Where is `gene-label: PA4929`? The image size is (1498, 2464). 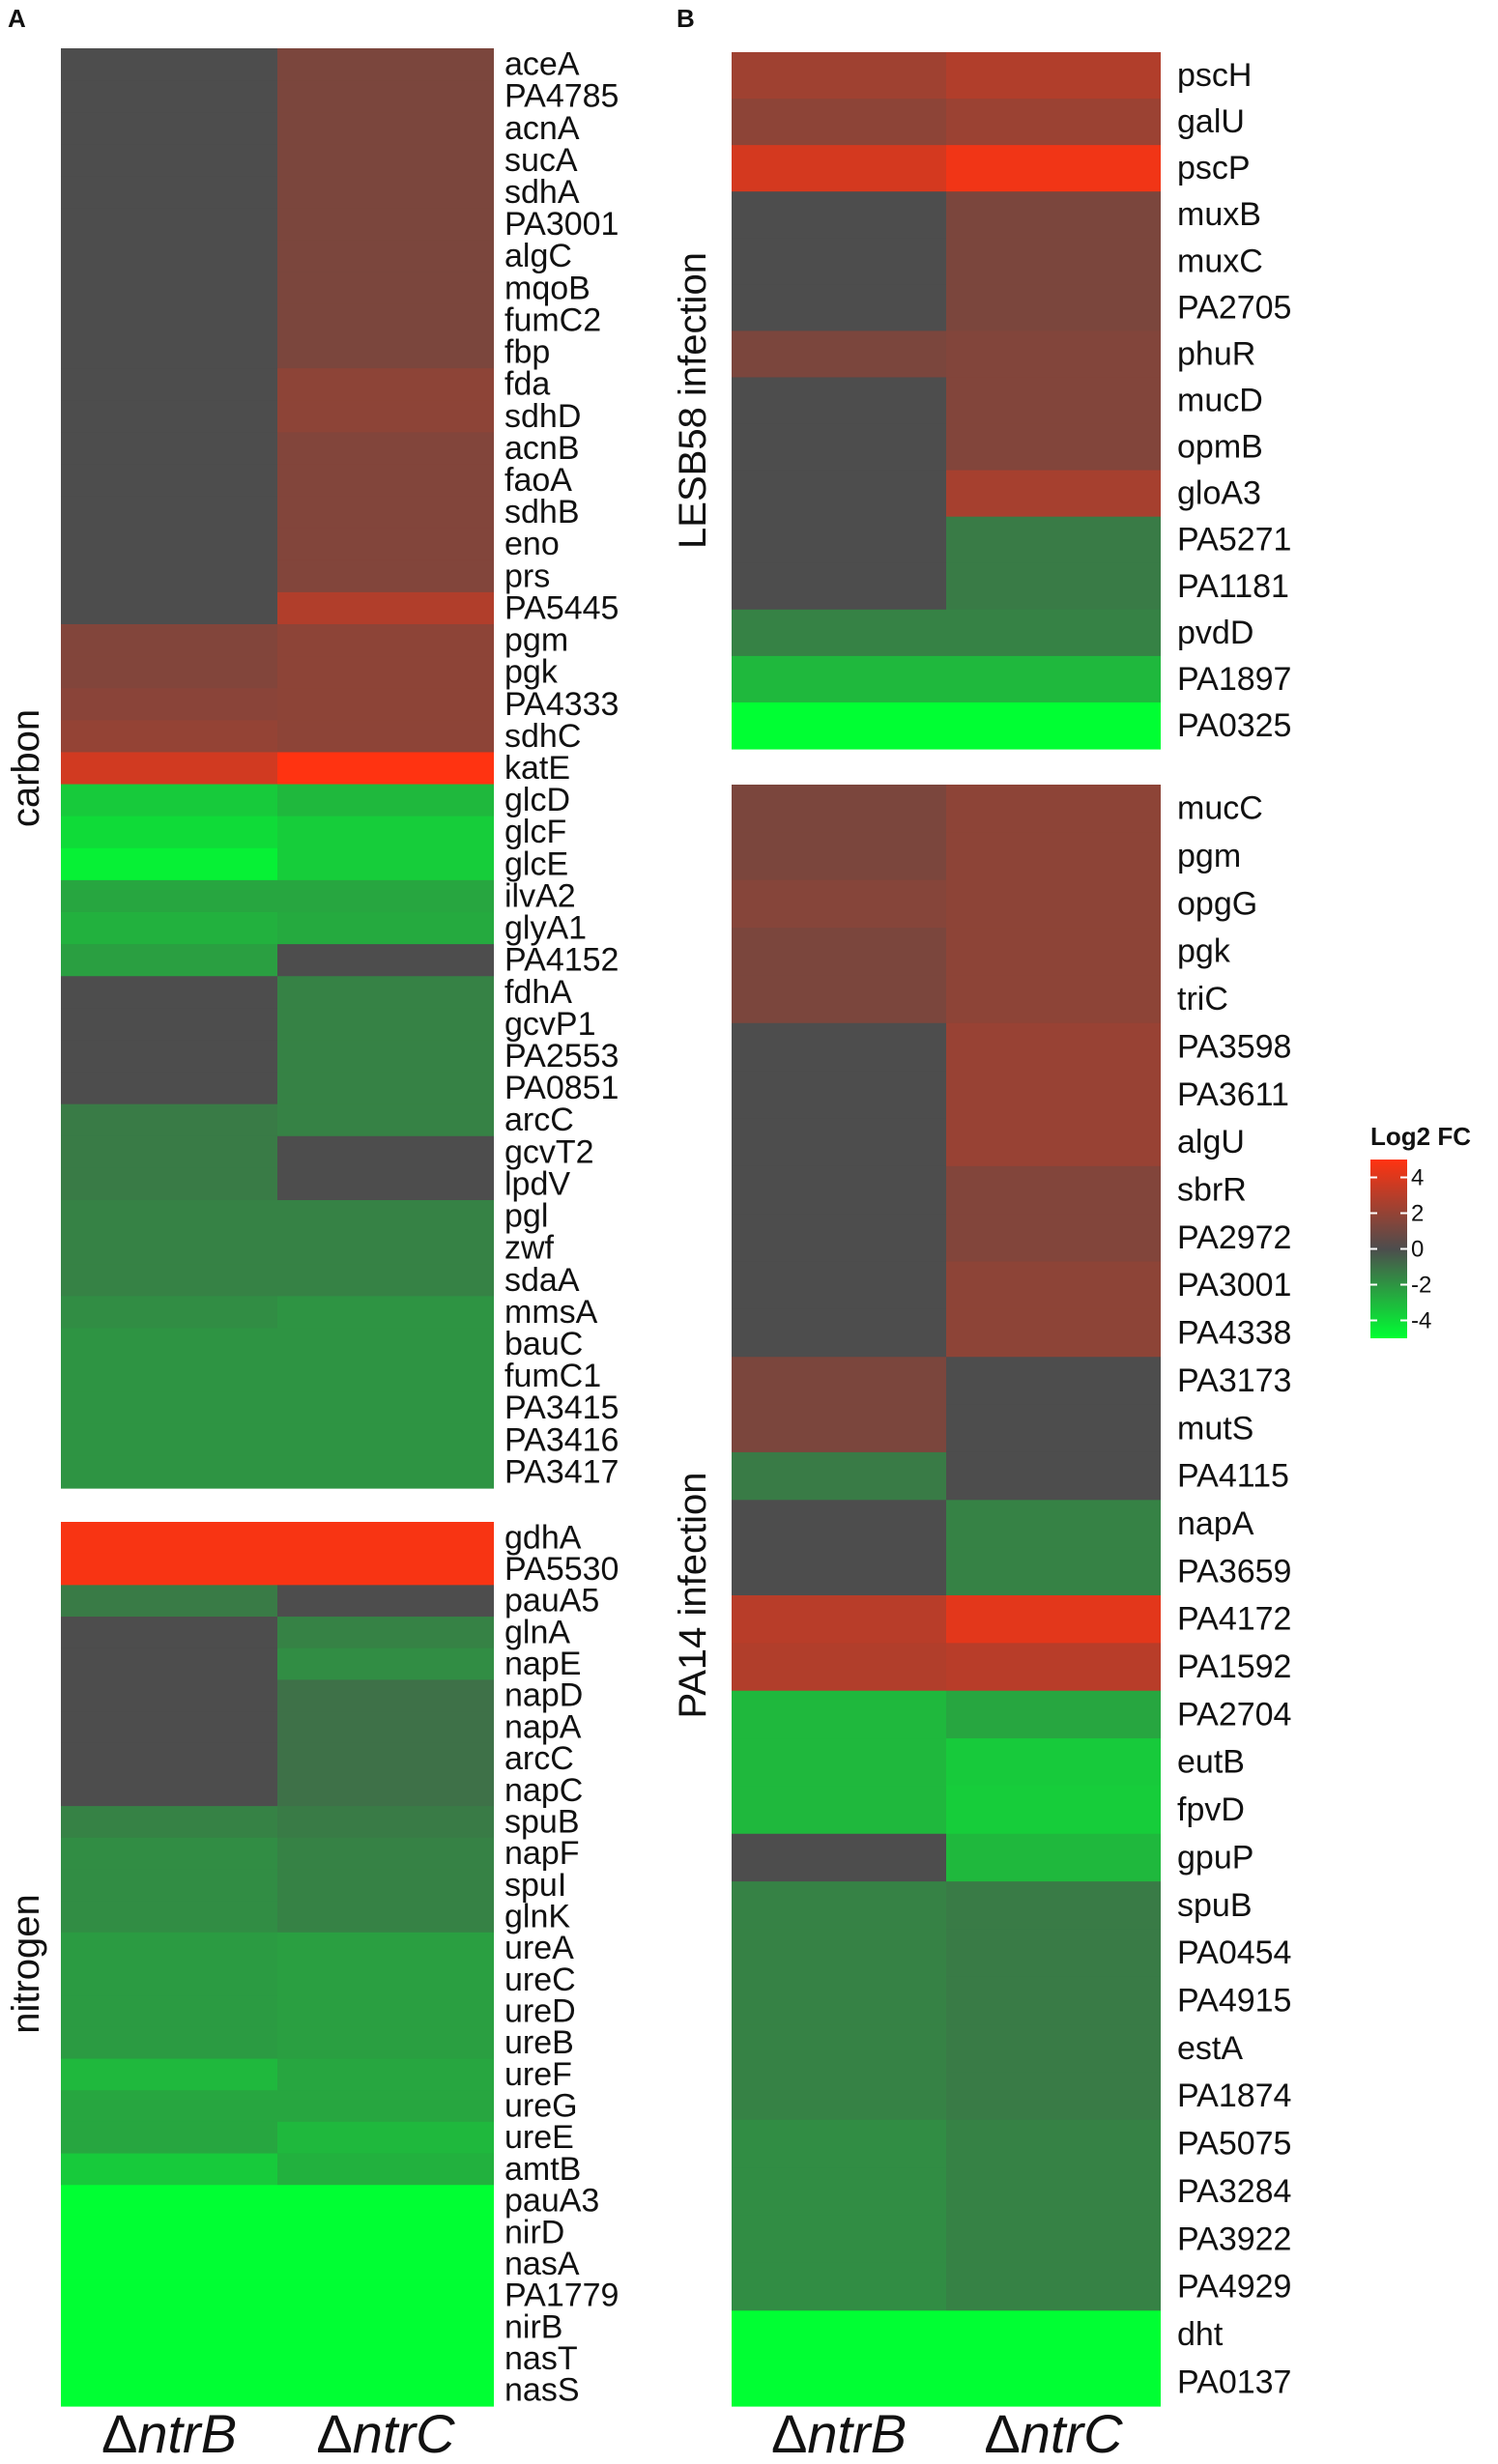
gene-label: PA4929 is located at coordinates (1234, 2287).